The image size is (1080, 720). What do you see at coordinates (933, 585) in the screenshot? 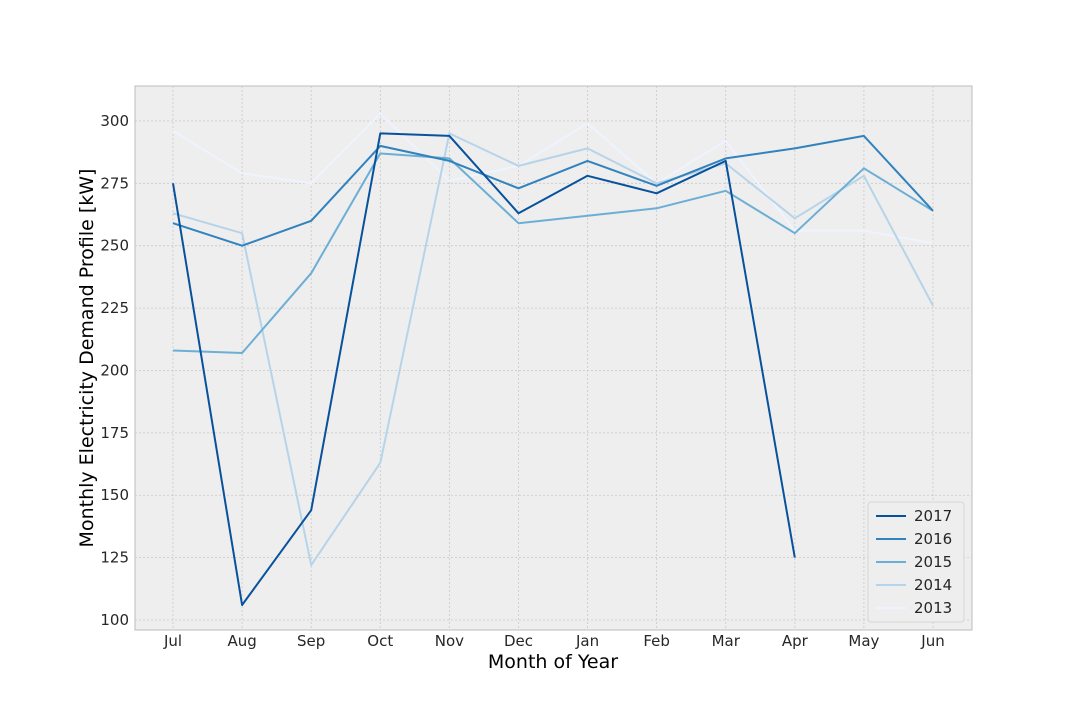
I see `legend-entry: 2014` at bounding box center [933, 585].